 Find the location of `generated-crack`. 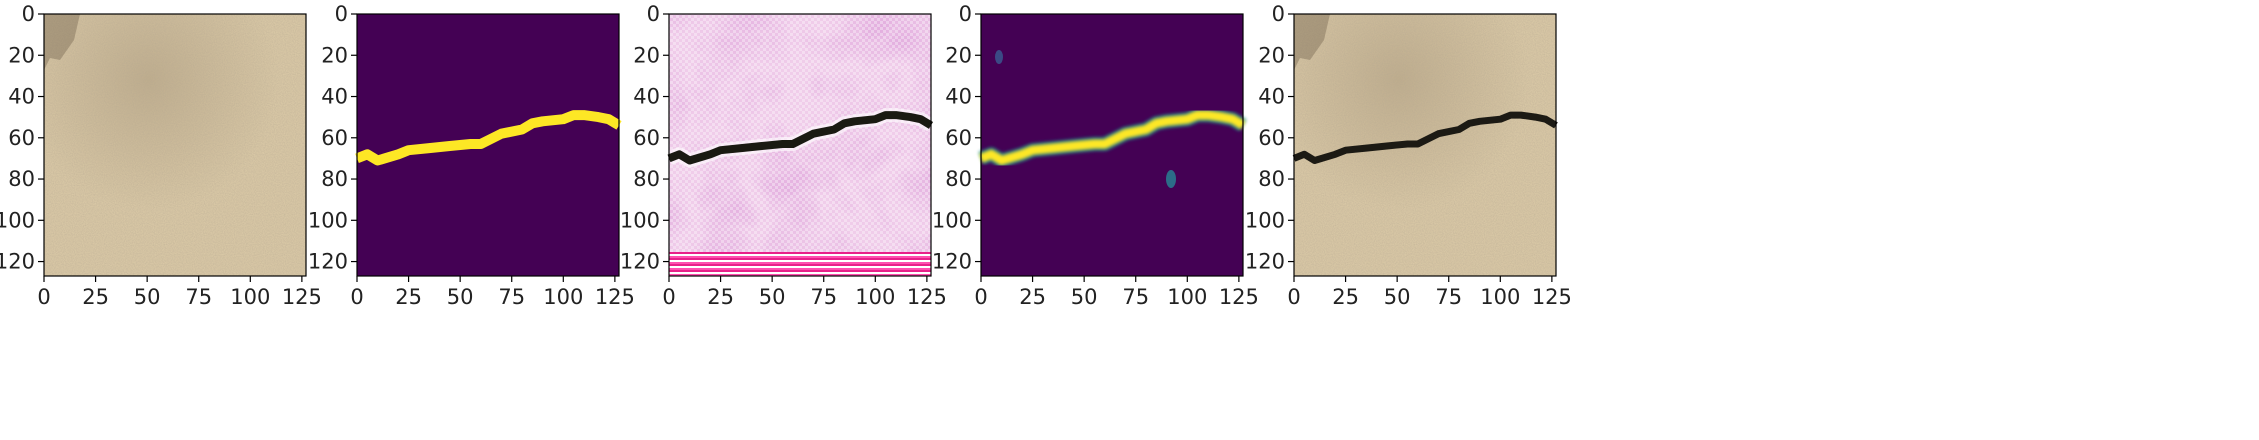

generated-crack is located at coordinates (800, 138).